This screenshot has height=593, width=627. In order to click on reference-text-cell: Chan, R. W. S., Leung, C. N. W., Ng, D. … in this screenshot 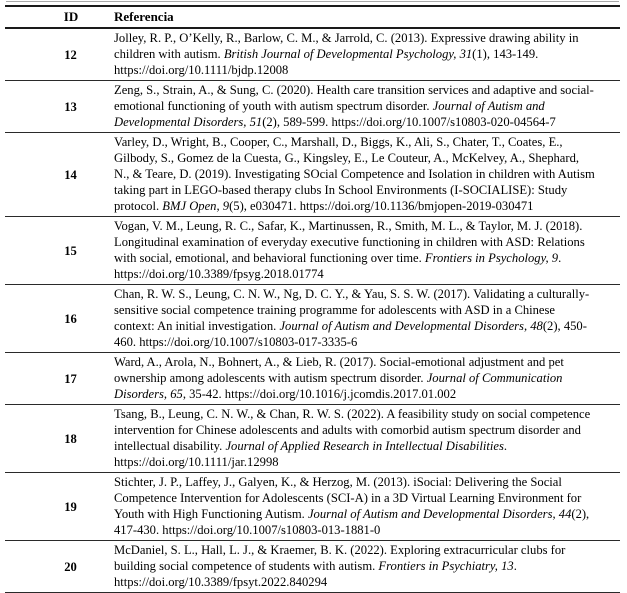, I will do `click(365, 318)`.